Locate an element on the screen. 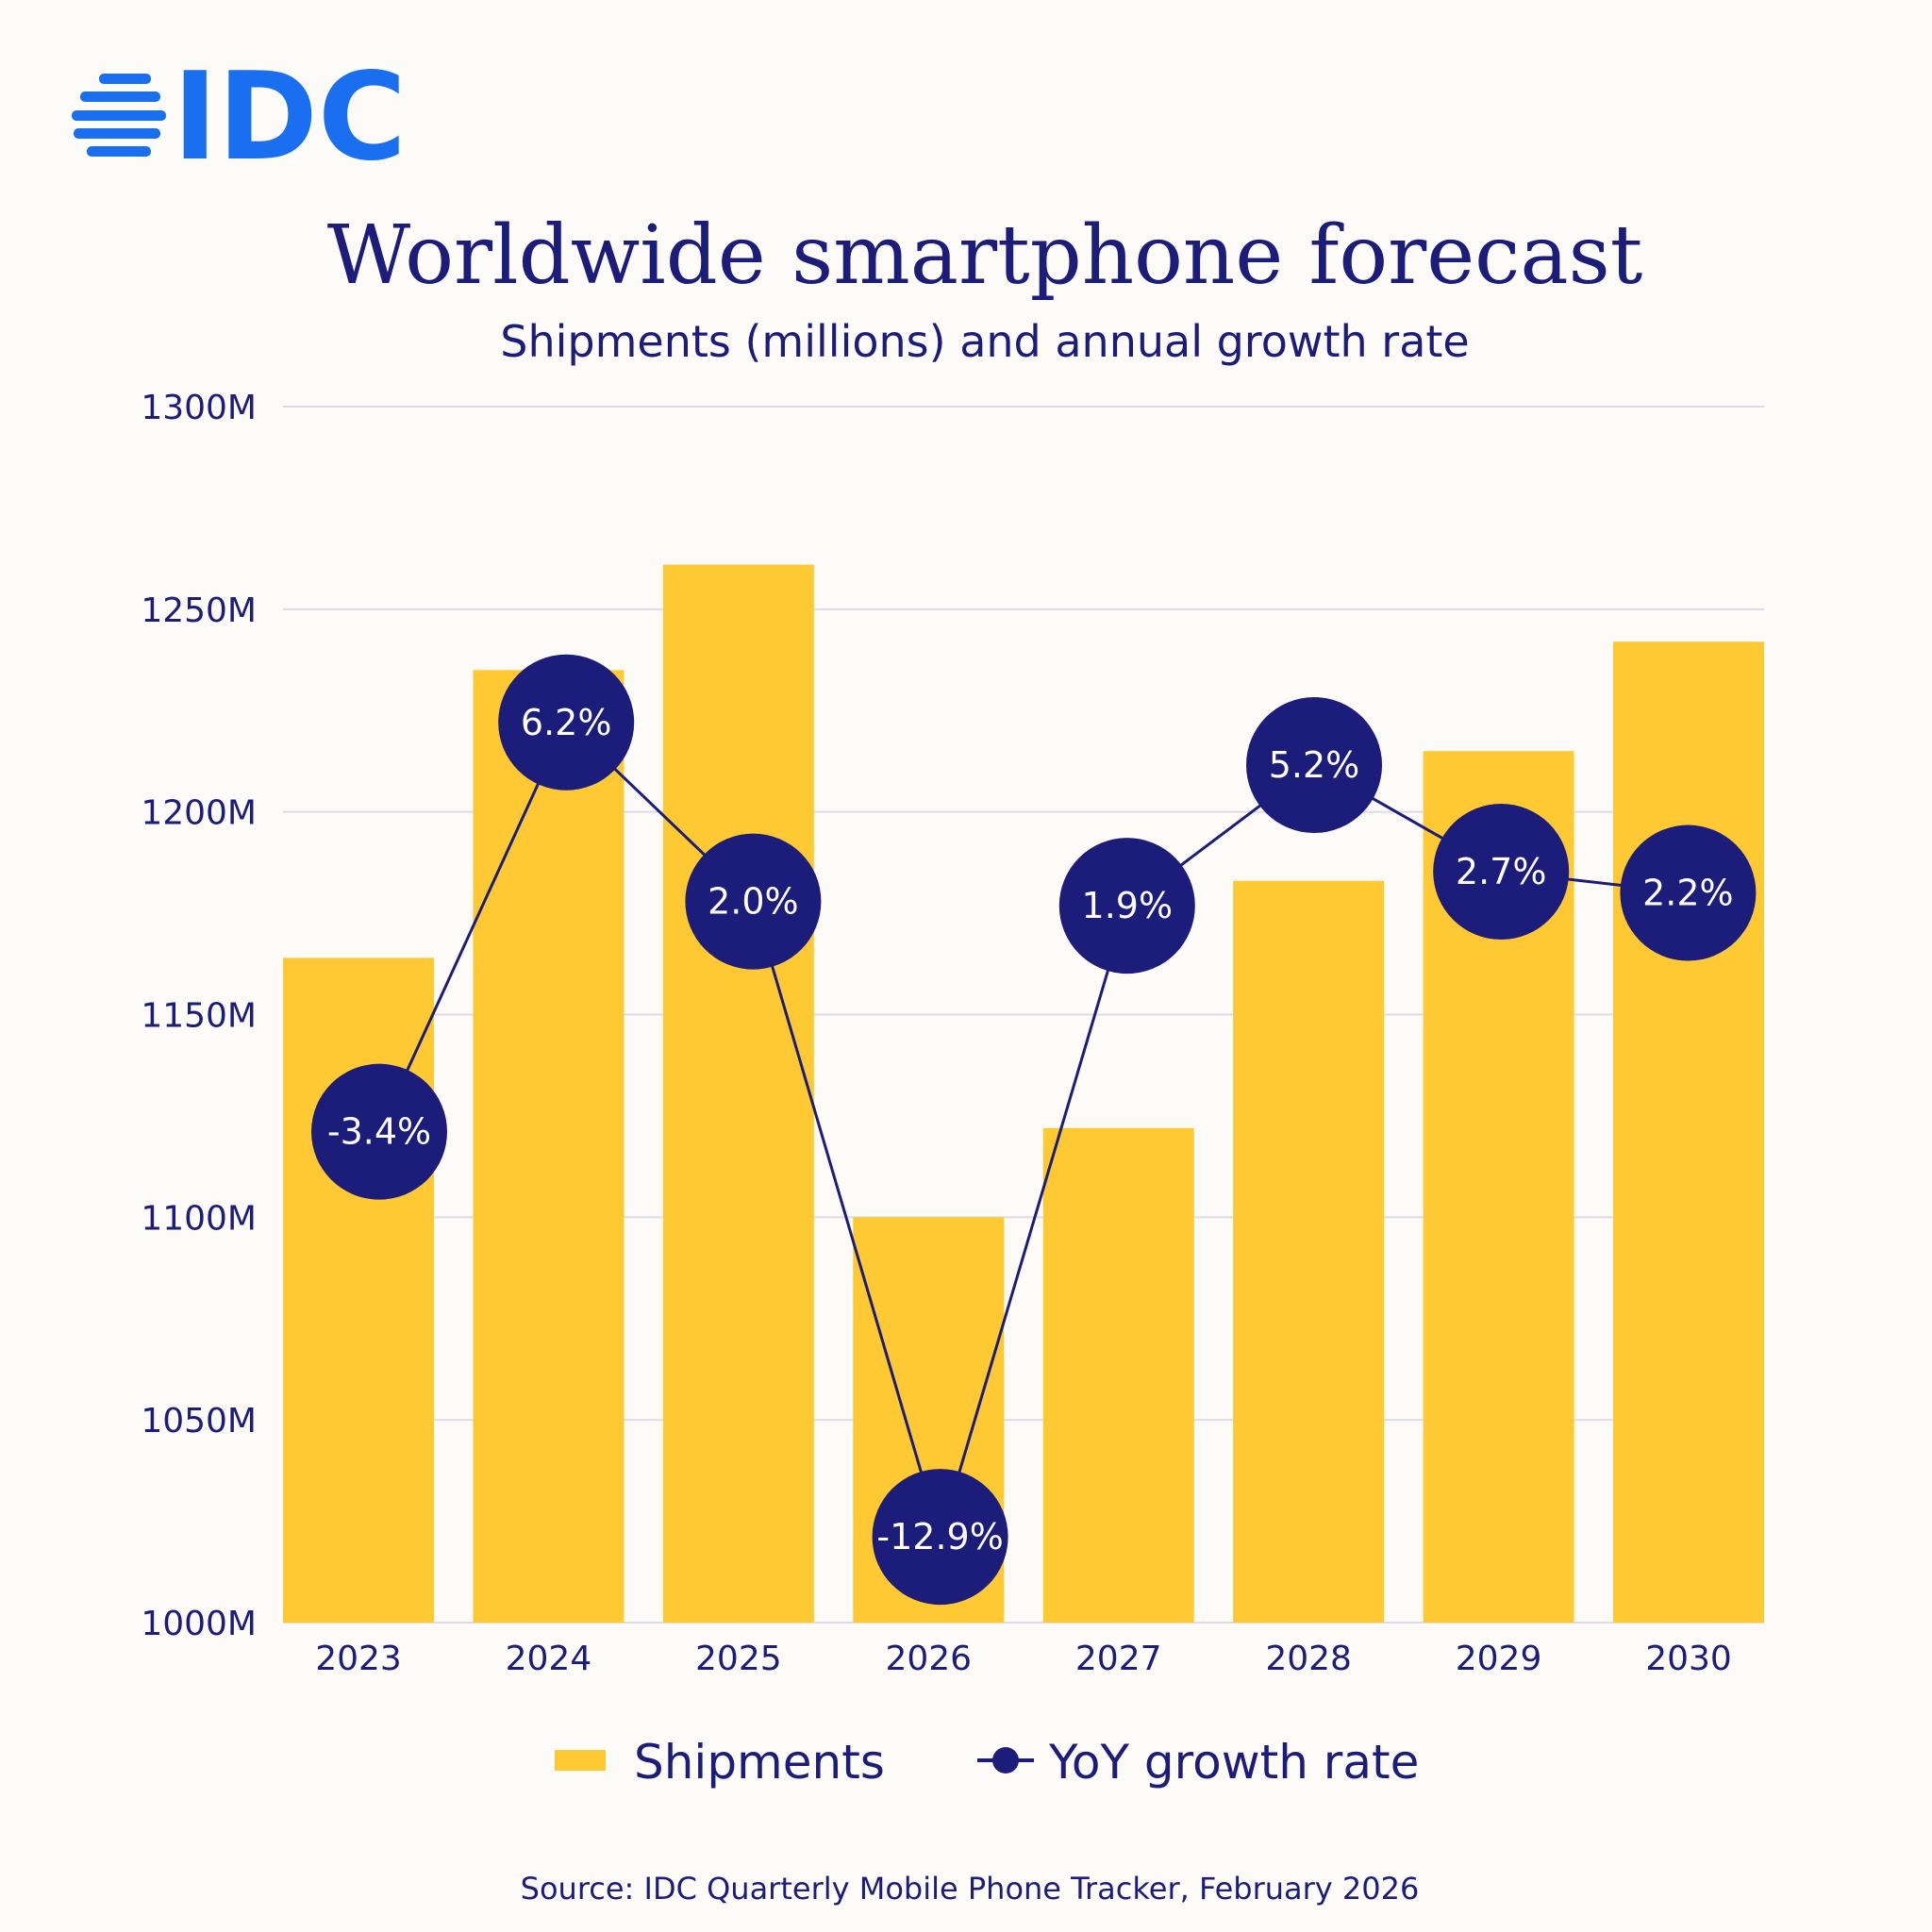  growth-label: 5.2% is located at coordinates (1314, 765).